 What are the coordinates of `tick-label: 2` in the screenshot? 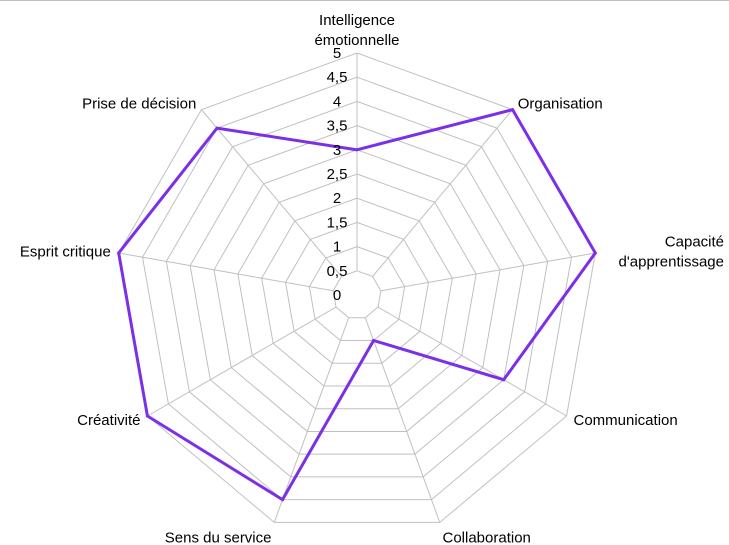 It's located at (337, 198).